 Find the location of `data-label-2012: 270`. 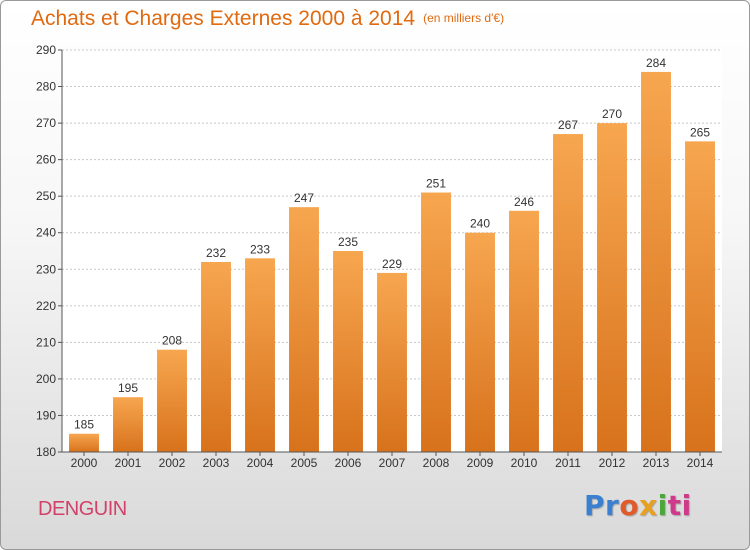

data-label-2012: 270 is located at coordinates (612, 114).